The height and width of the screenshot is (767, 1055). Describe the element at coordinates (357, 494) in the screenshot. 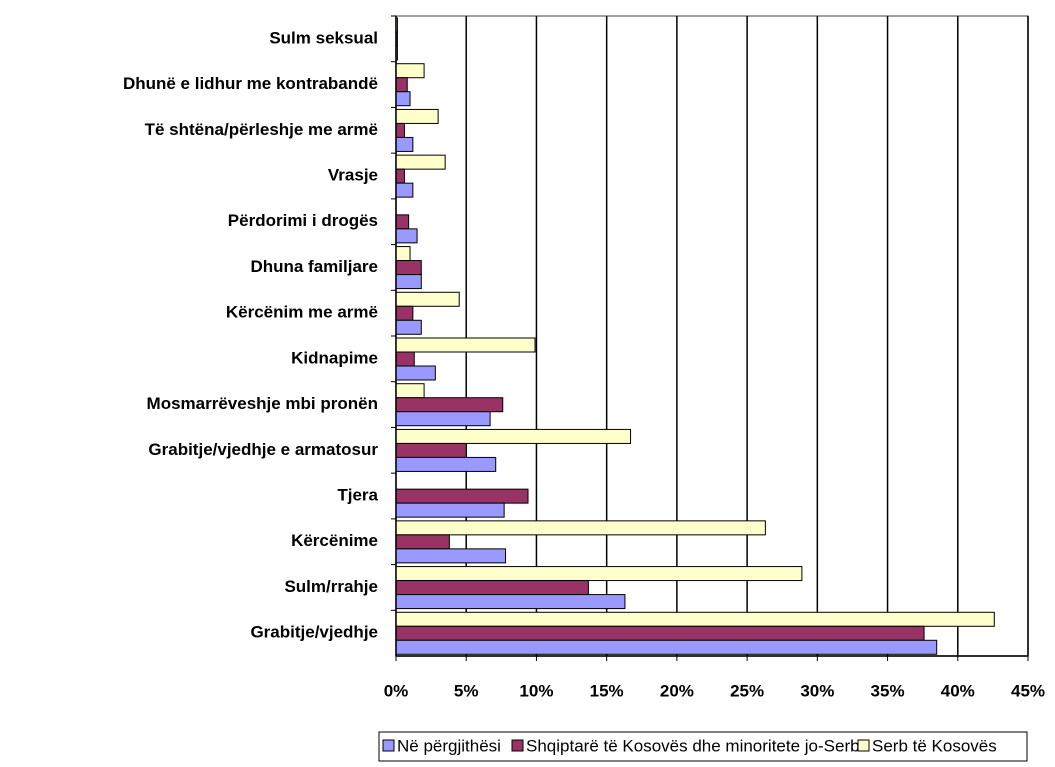

I see `y-tick-label: Tjera` at that location.